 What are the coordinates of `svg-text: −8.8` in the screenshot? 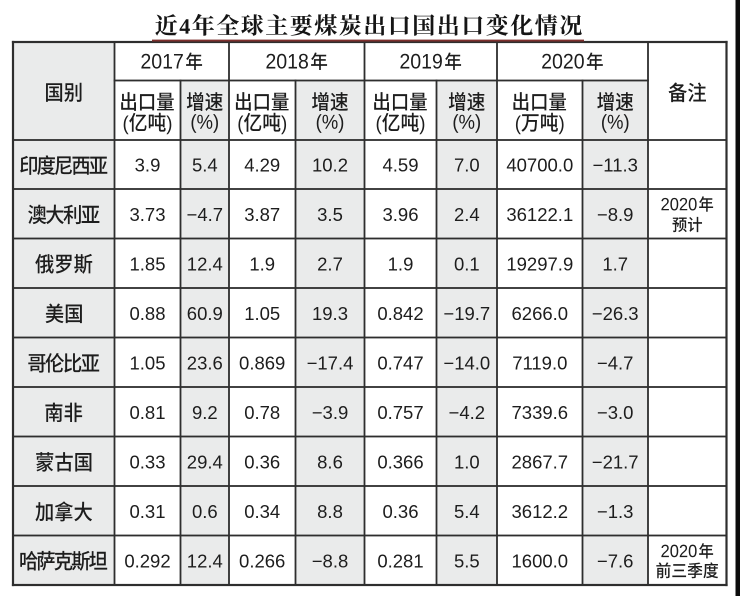 It's located at (330, 560).